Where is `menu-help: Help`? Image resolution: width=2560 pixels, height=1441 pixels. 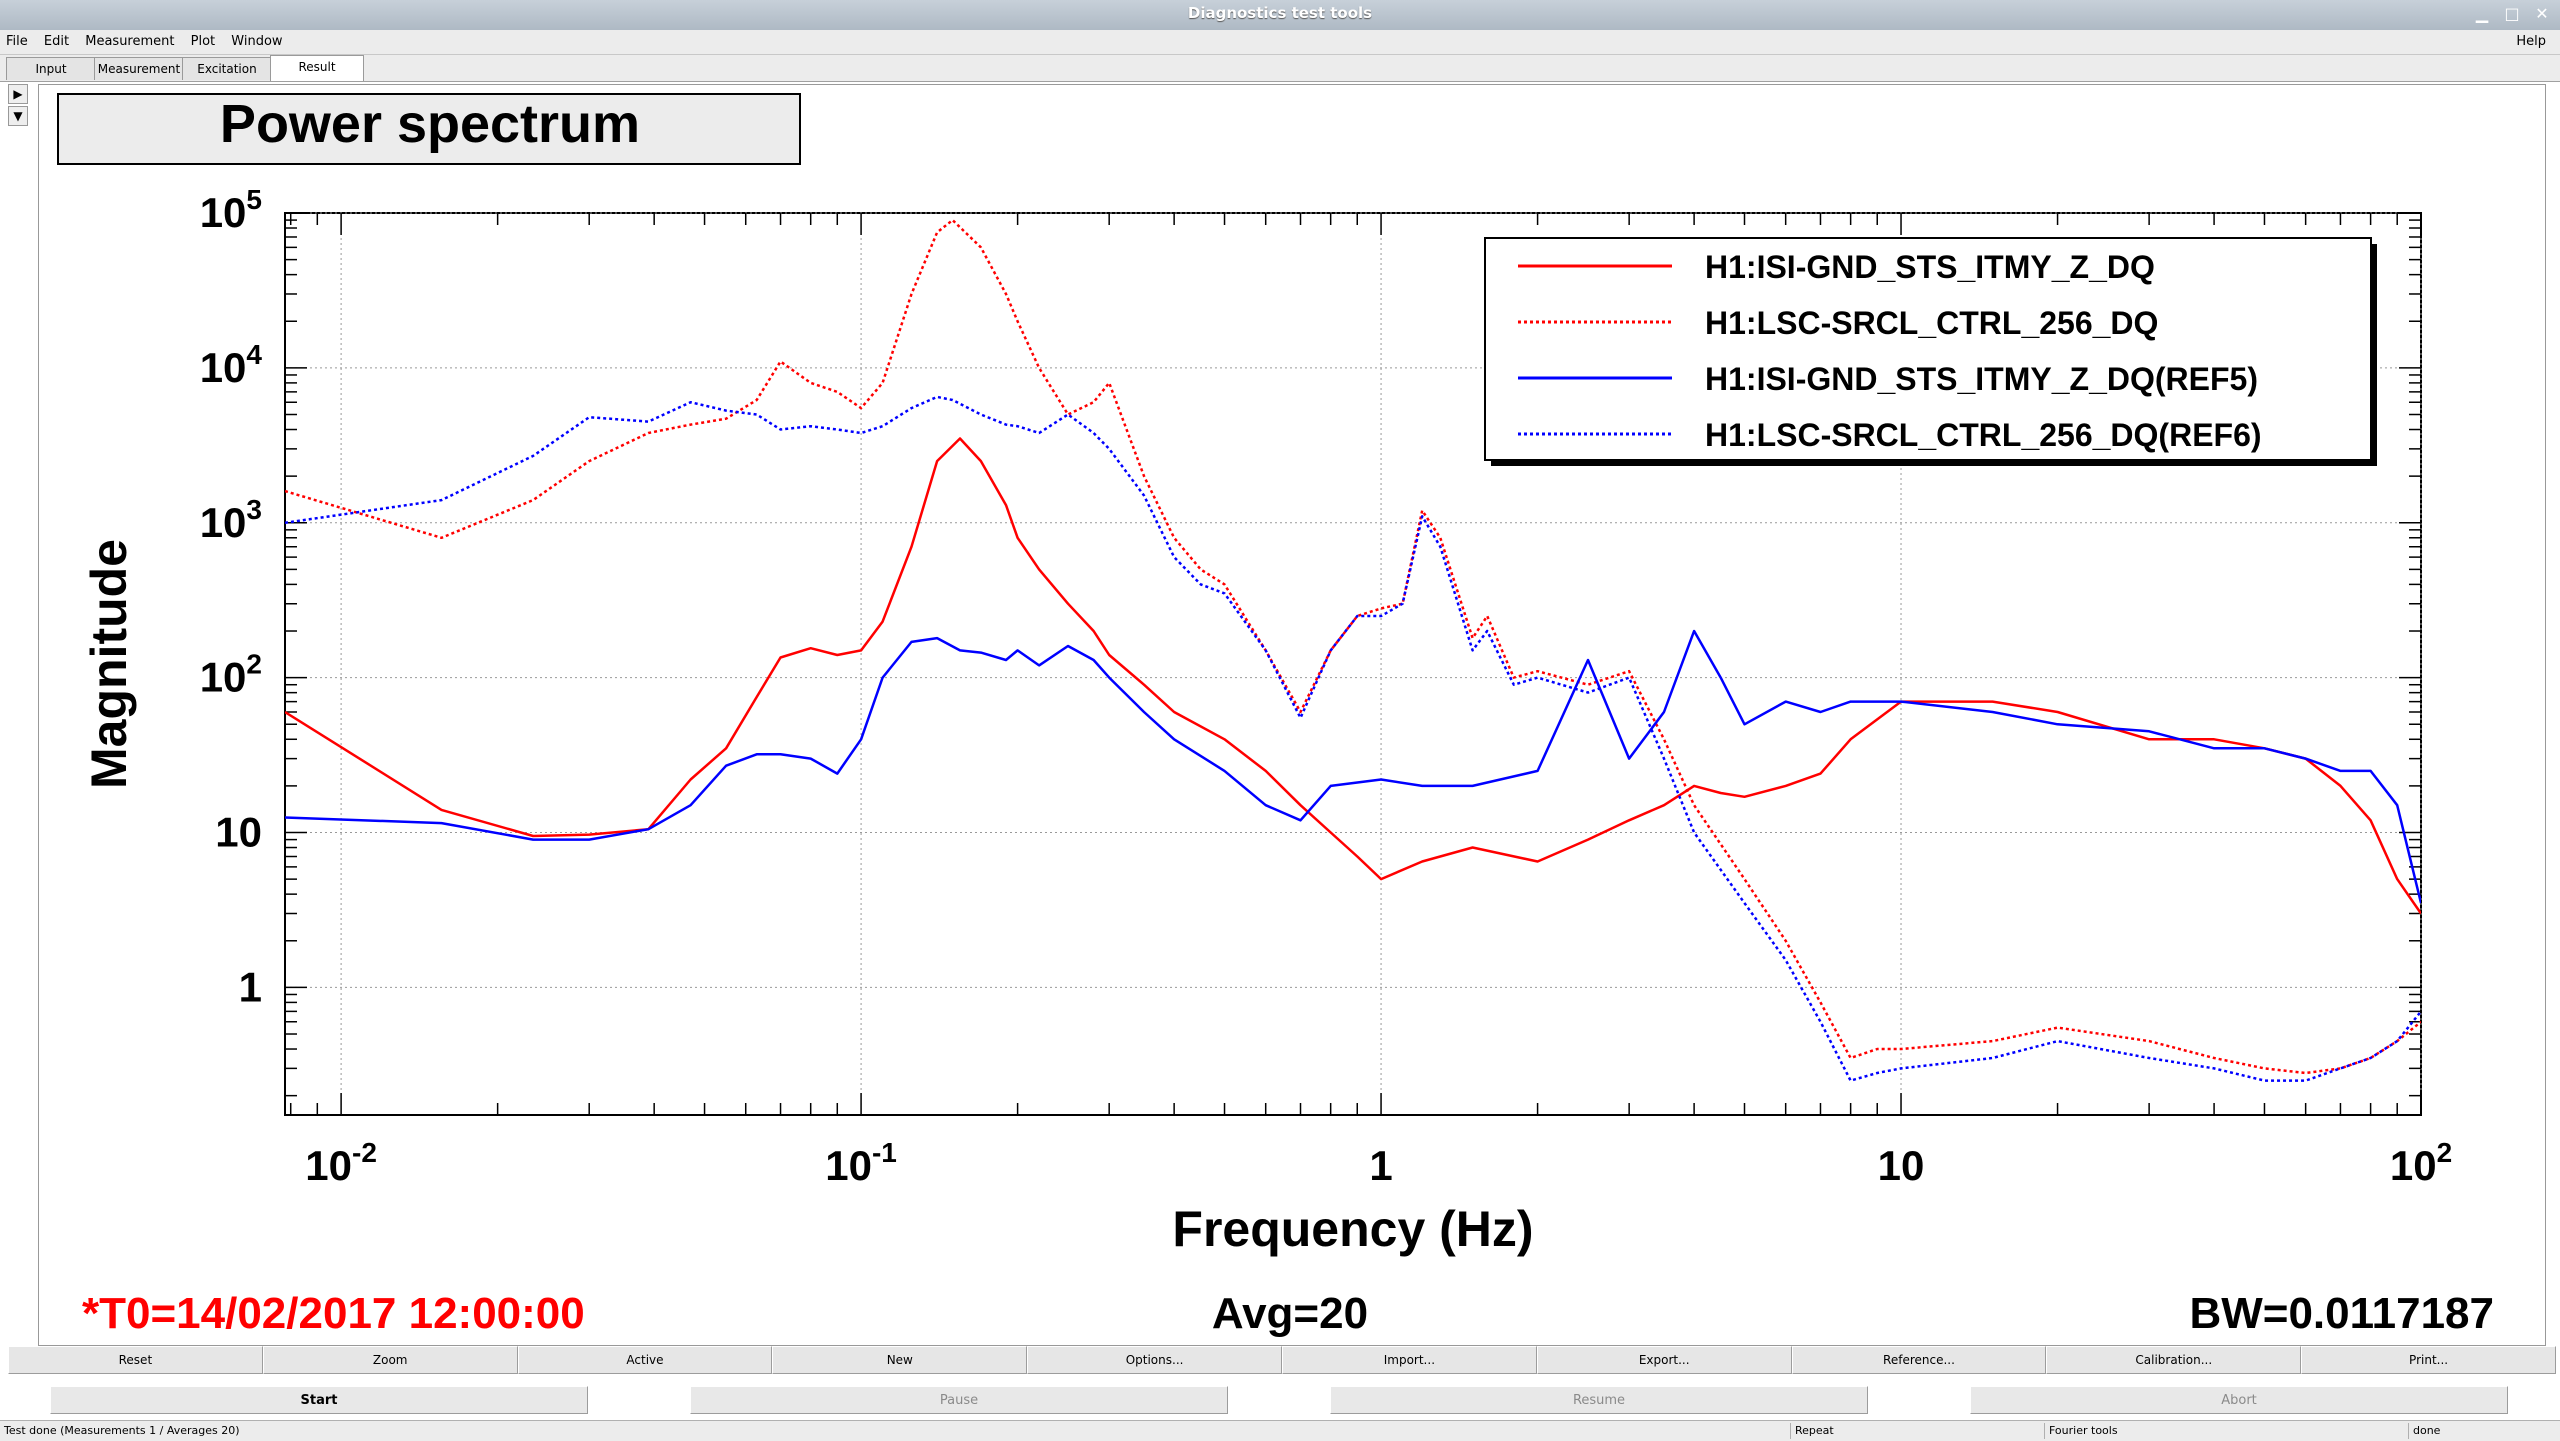
menu-help: Help is located at coordinates (2531, 41).